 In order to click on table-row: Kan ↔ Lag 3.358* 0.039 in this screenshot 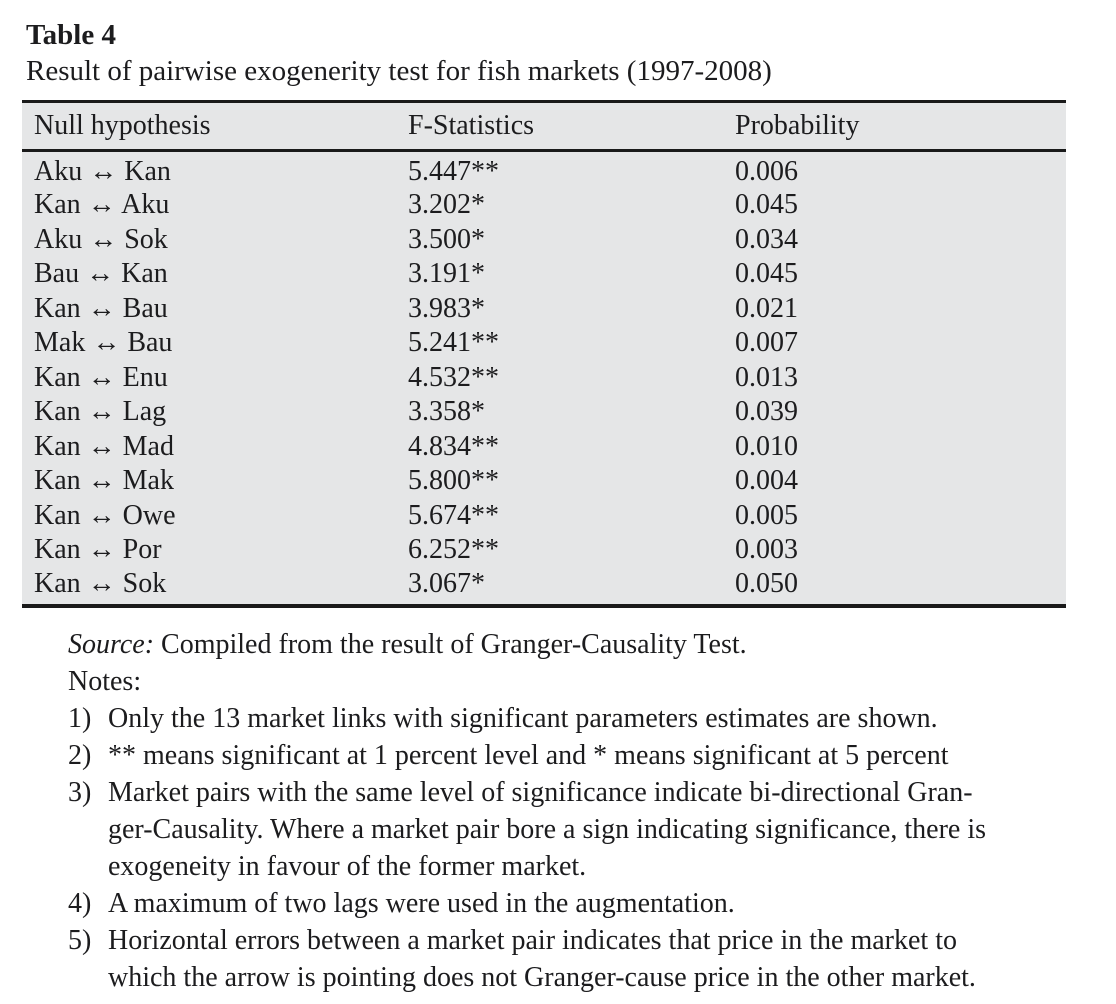, I will do `click(544, 412)`.